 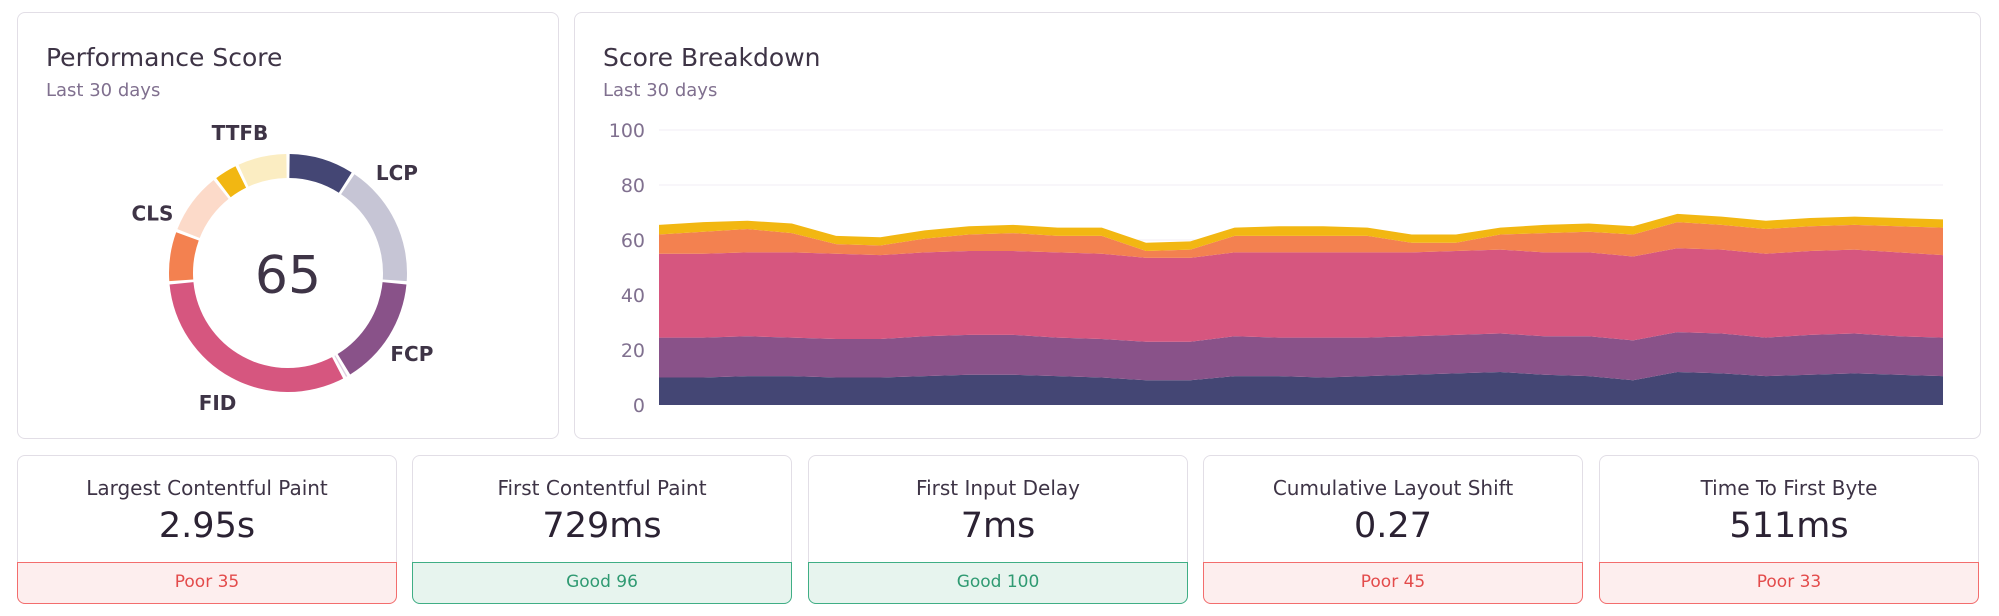 What do you see at coordinates (164, 57) in the screenshot?
I see `panel-title: Performance Score` at bounding box center [164, 57].